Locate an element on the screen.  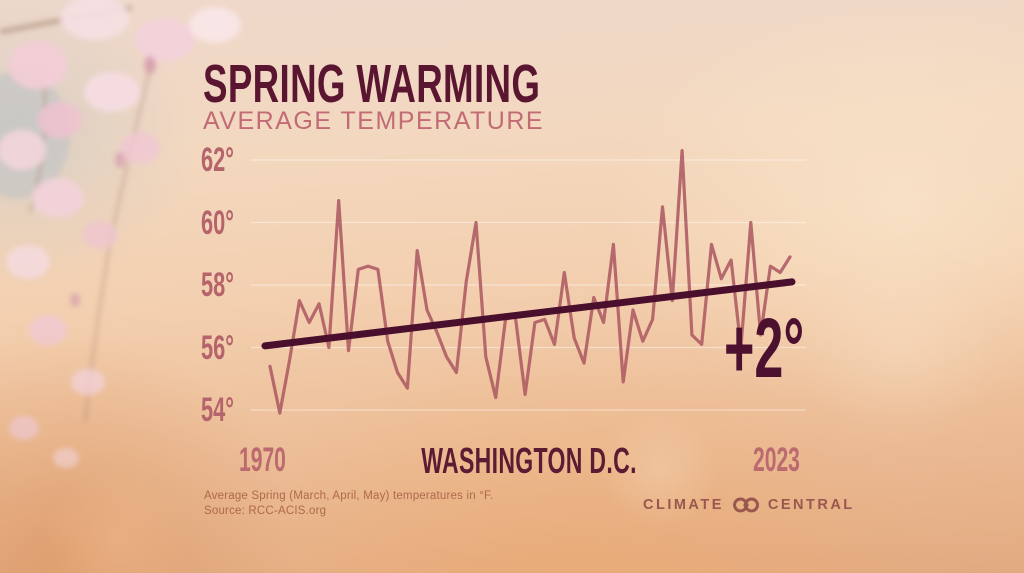
footnote-line2: Source: RCC-ACIS.org is located at coordinates (265, 511).